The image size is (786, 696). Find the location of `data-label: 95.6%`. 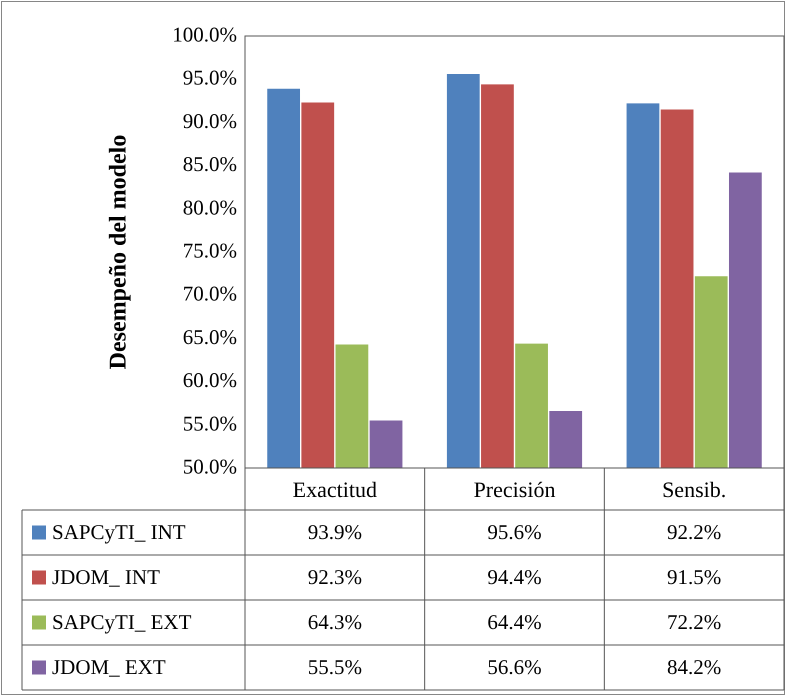

data-label: 95.6% is located at coordinates (514, 532).